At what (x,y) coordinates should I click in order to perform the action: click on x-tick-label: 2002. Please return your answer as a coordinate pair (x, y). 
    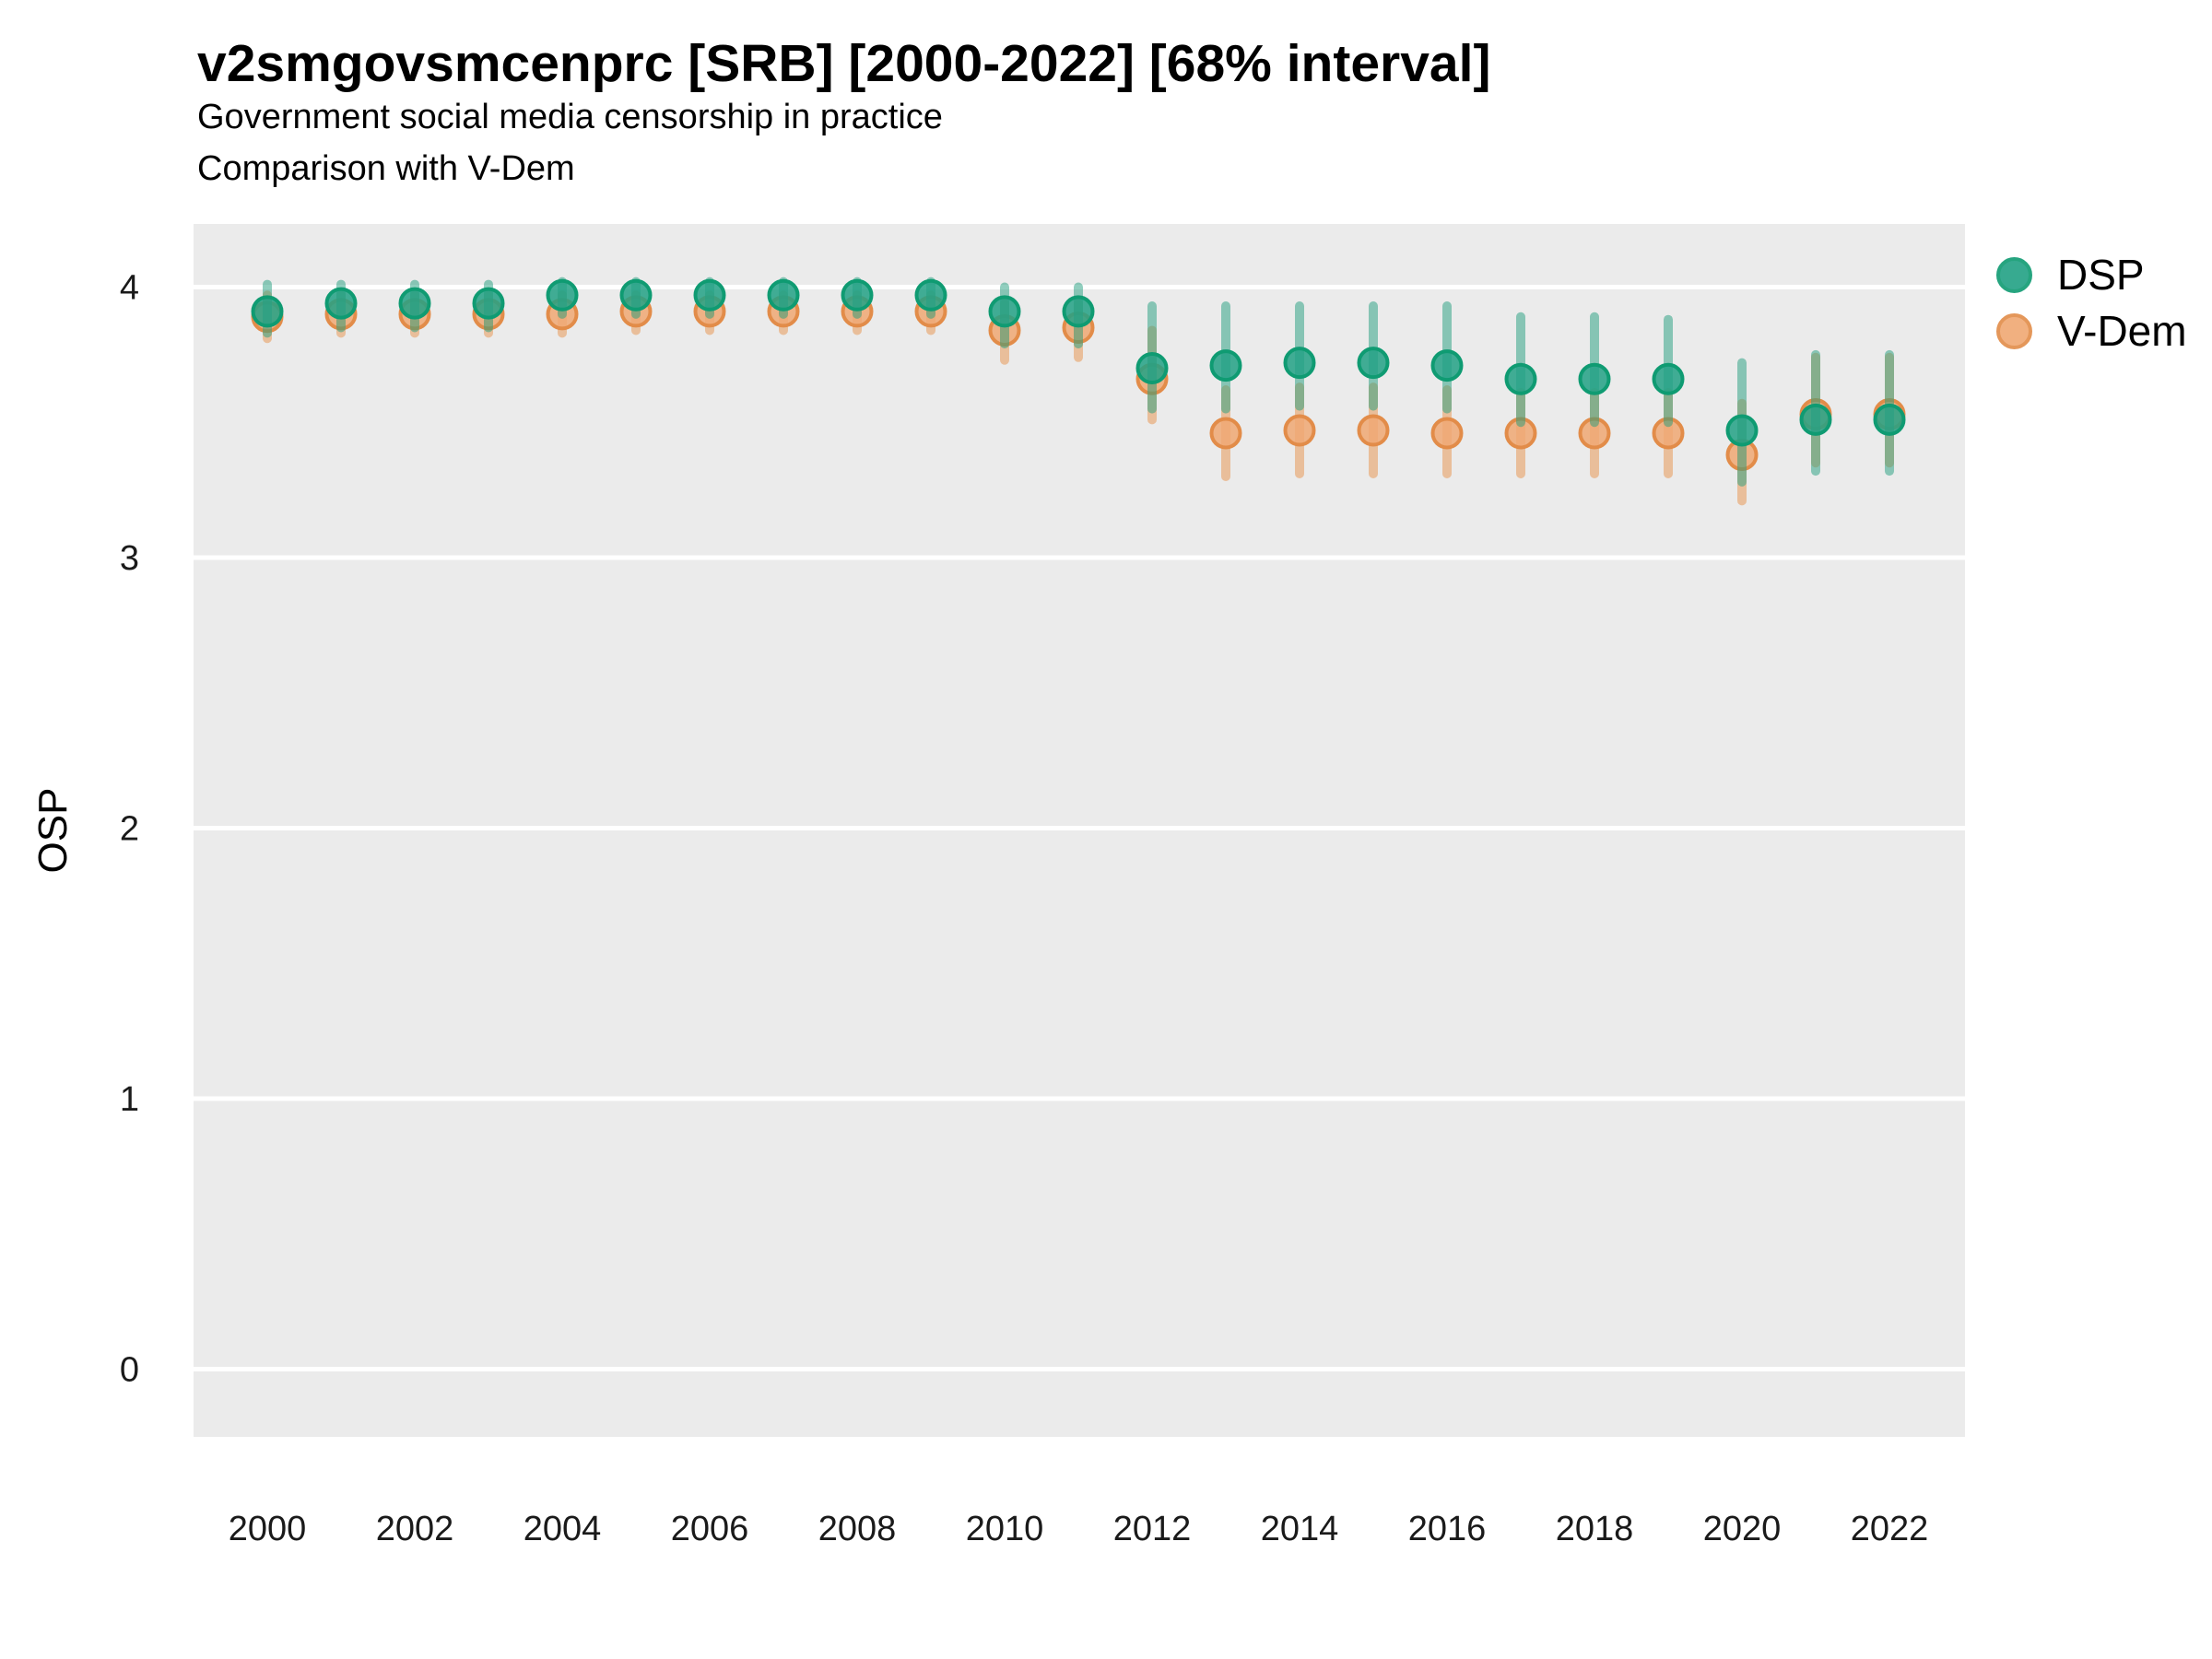
    Looking at the image, I should click on (415, 1529).